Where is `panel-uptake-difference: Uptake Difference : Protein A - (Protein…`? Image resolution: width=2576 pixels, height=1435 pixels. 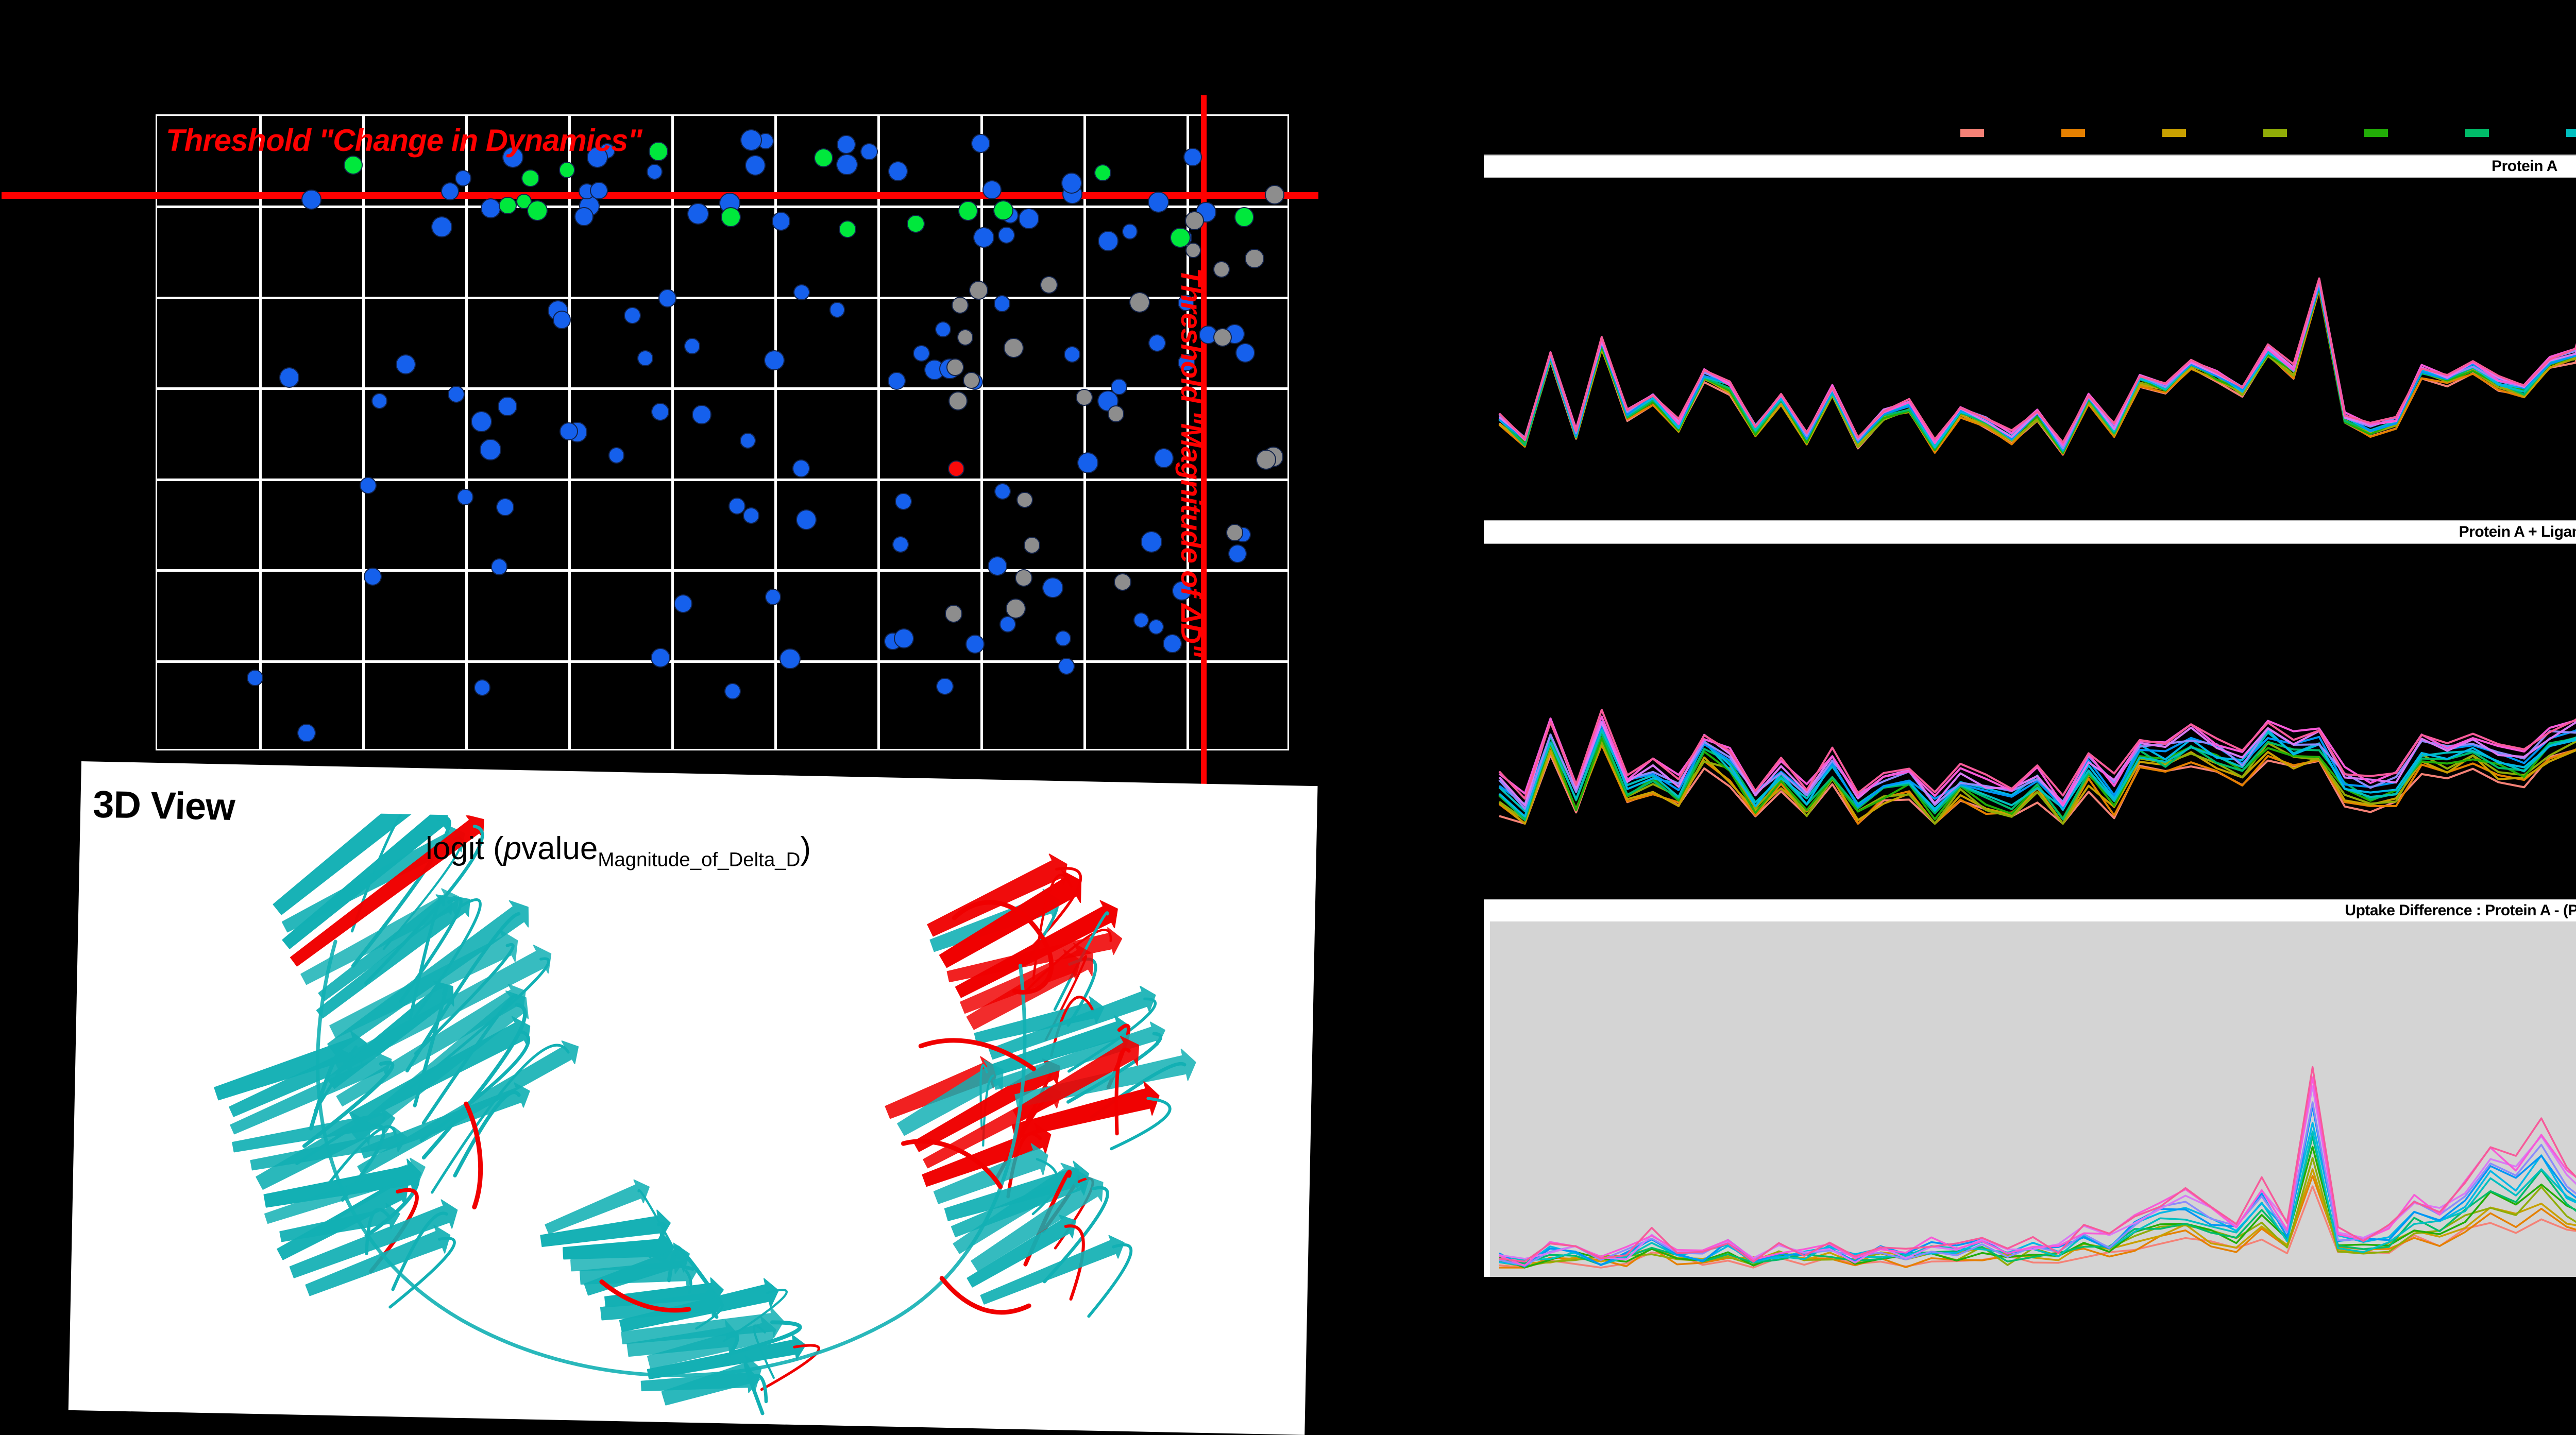 panel-uptake-difference: Uptake Difference : Protein A - (Protein… is located at coordinates (2030, 1088).